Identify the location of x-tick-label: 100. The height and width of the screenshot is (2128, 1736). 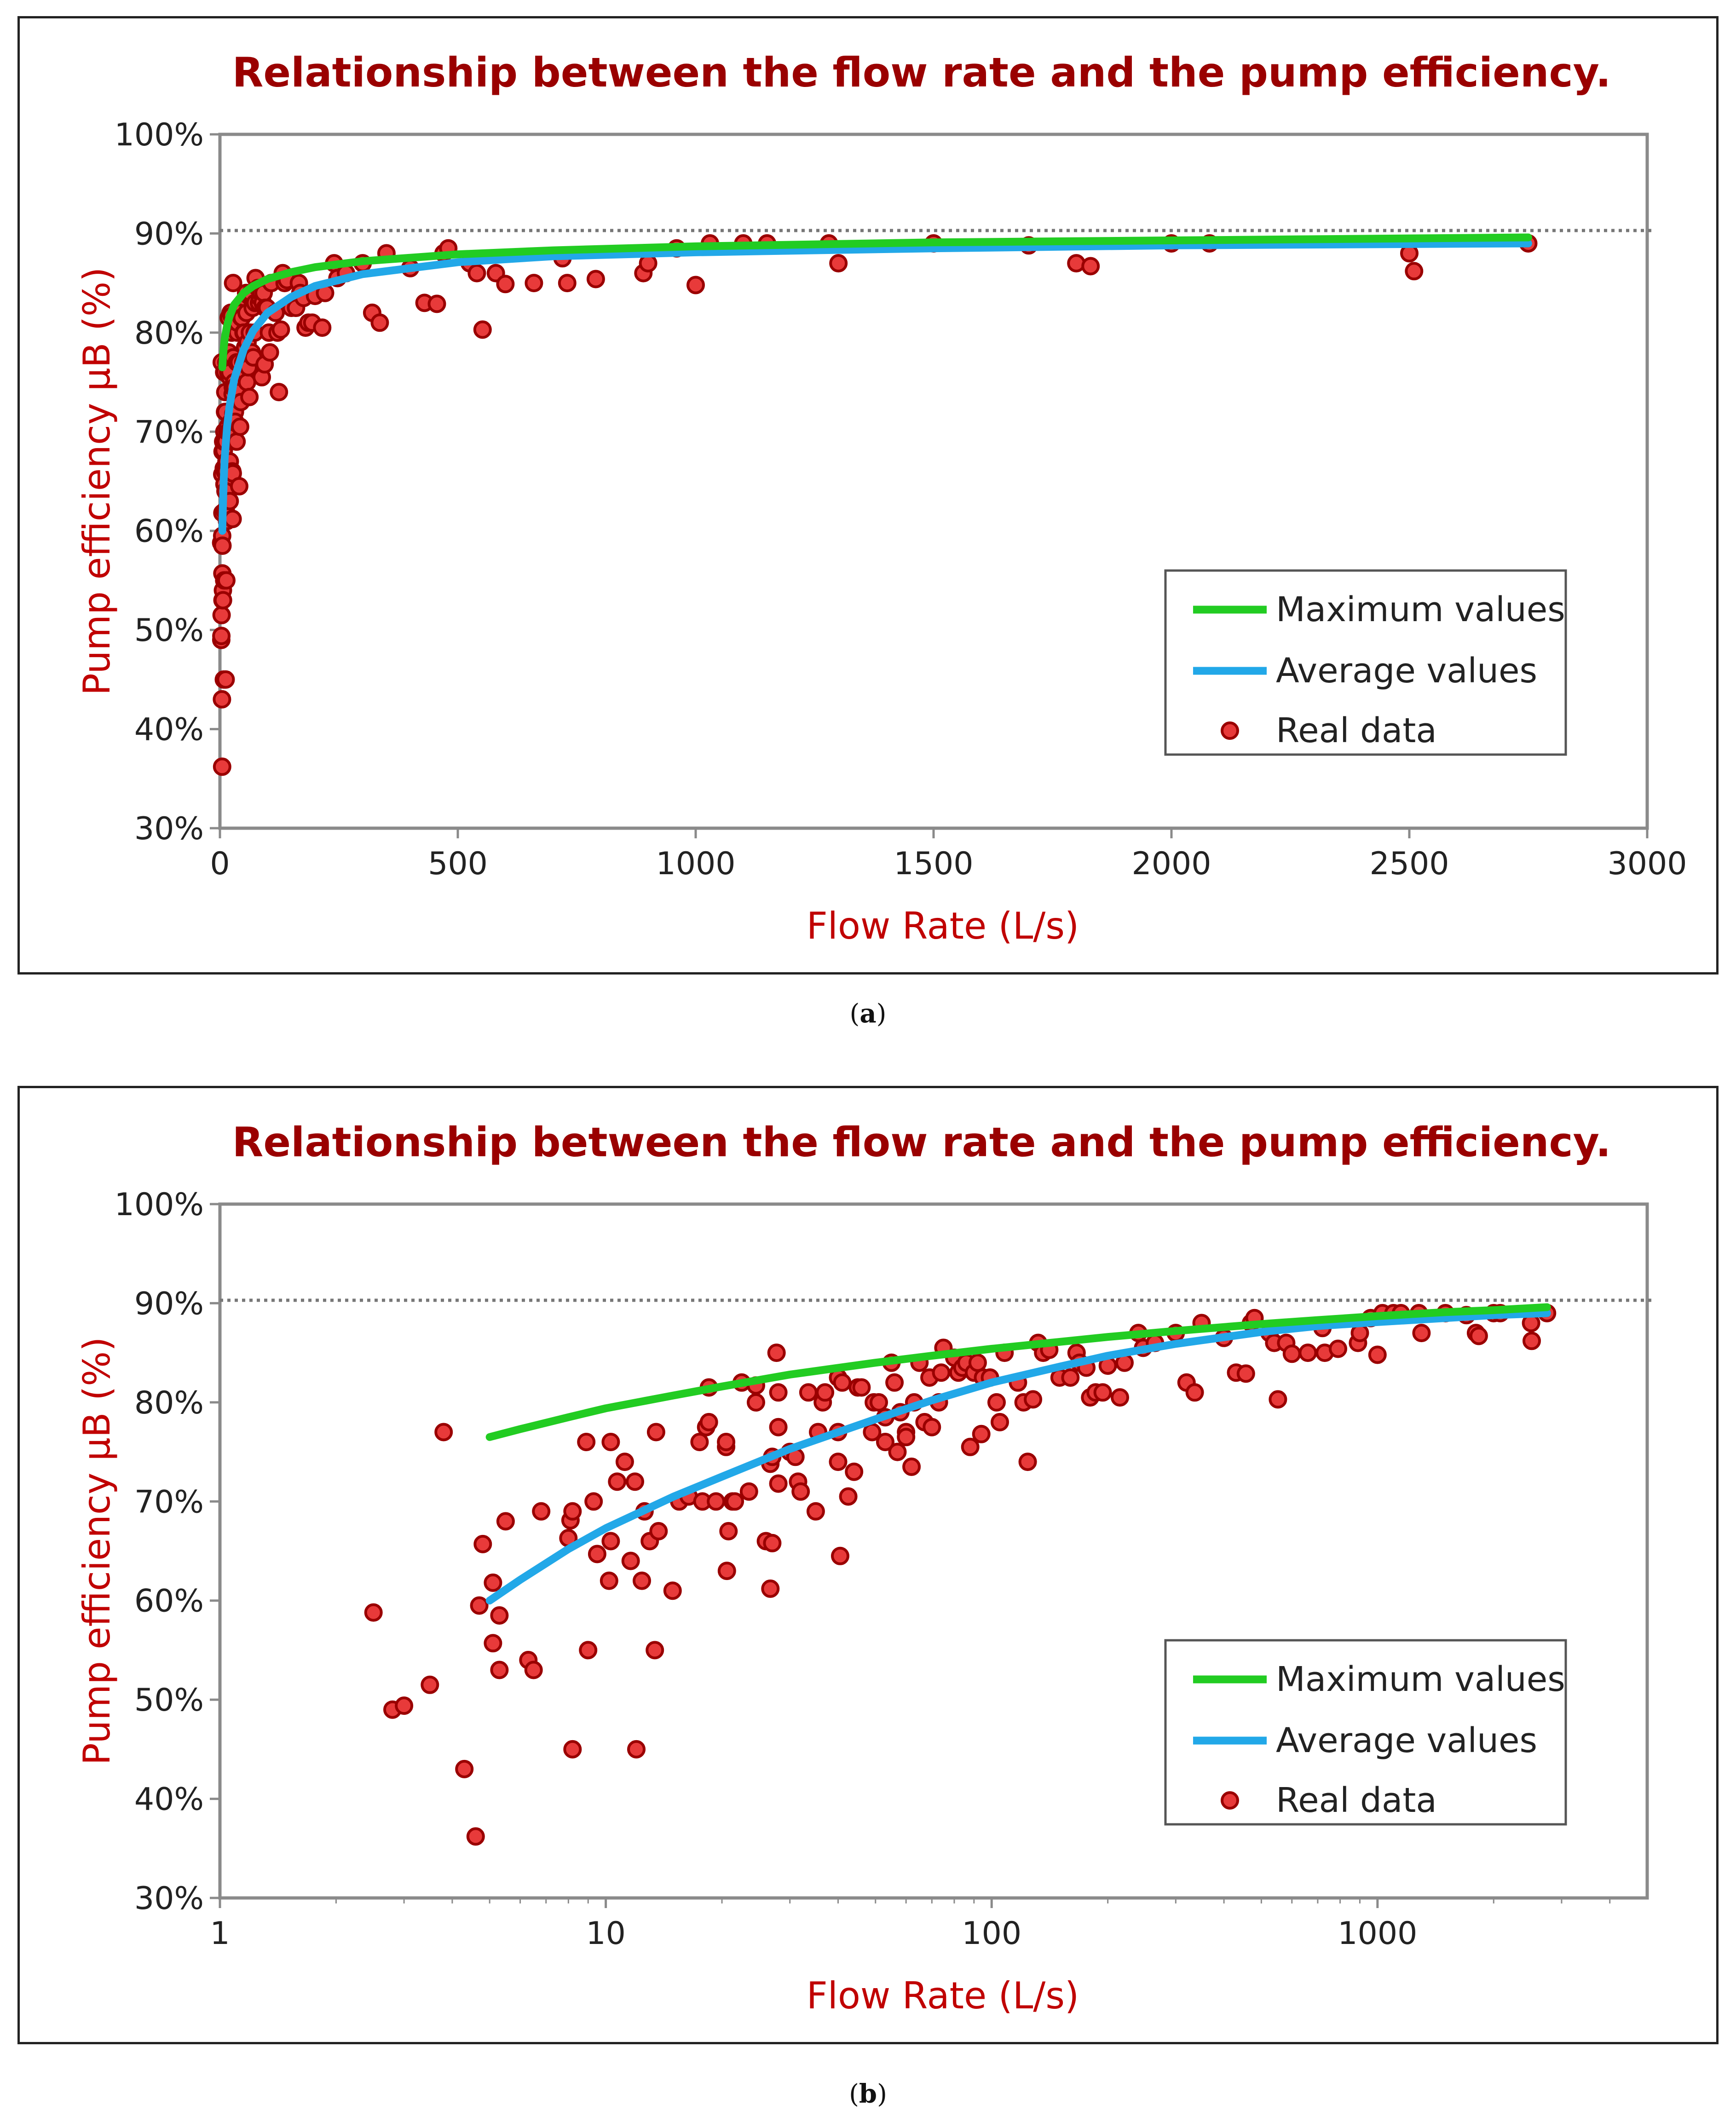
(991, 1933).